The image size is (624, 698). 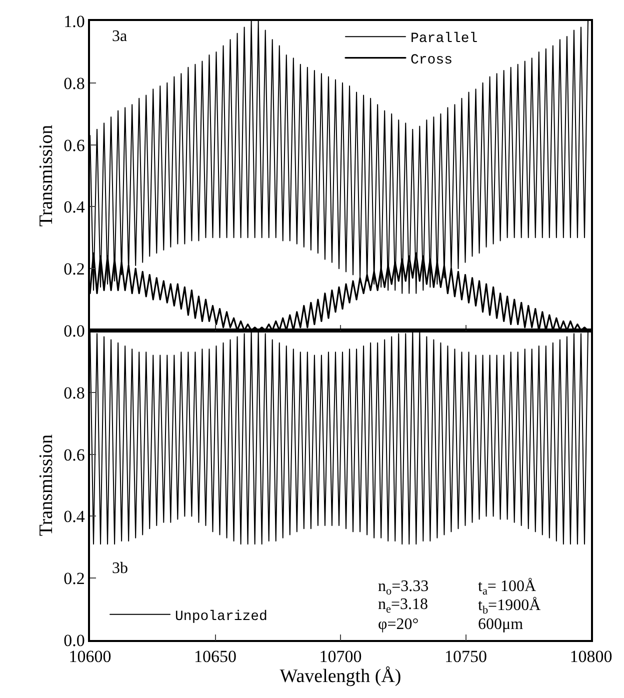 What do you see at coordinates (215, 656) in the screenshot?
I see `x-tick-label: 10650` at bounding box center [215, 656].